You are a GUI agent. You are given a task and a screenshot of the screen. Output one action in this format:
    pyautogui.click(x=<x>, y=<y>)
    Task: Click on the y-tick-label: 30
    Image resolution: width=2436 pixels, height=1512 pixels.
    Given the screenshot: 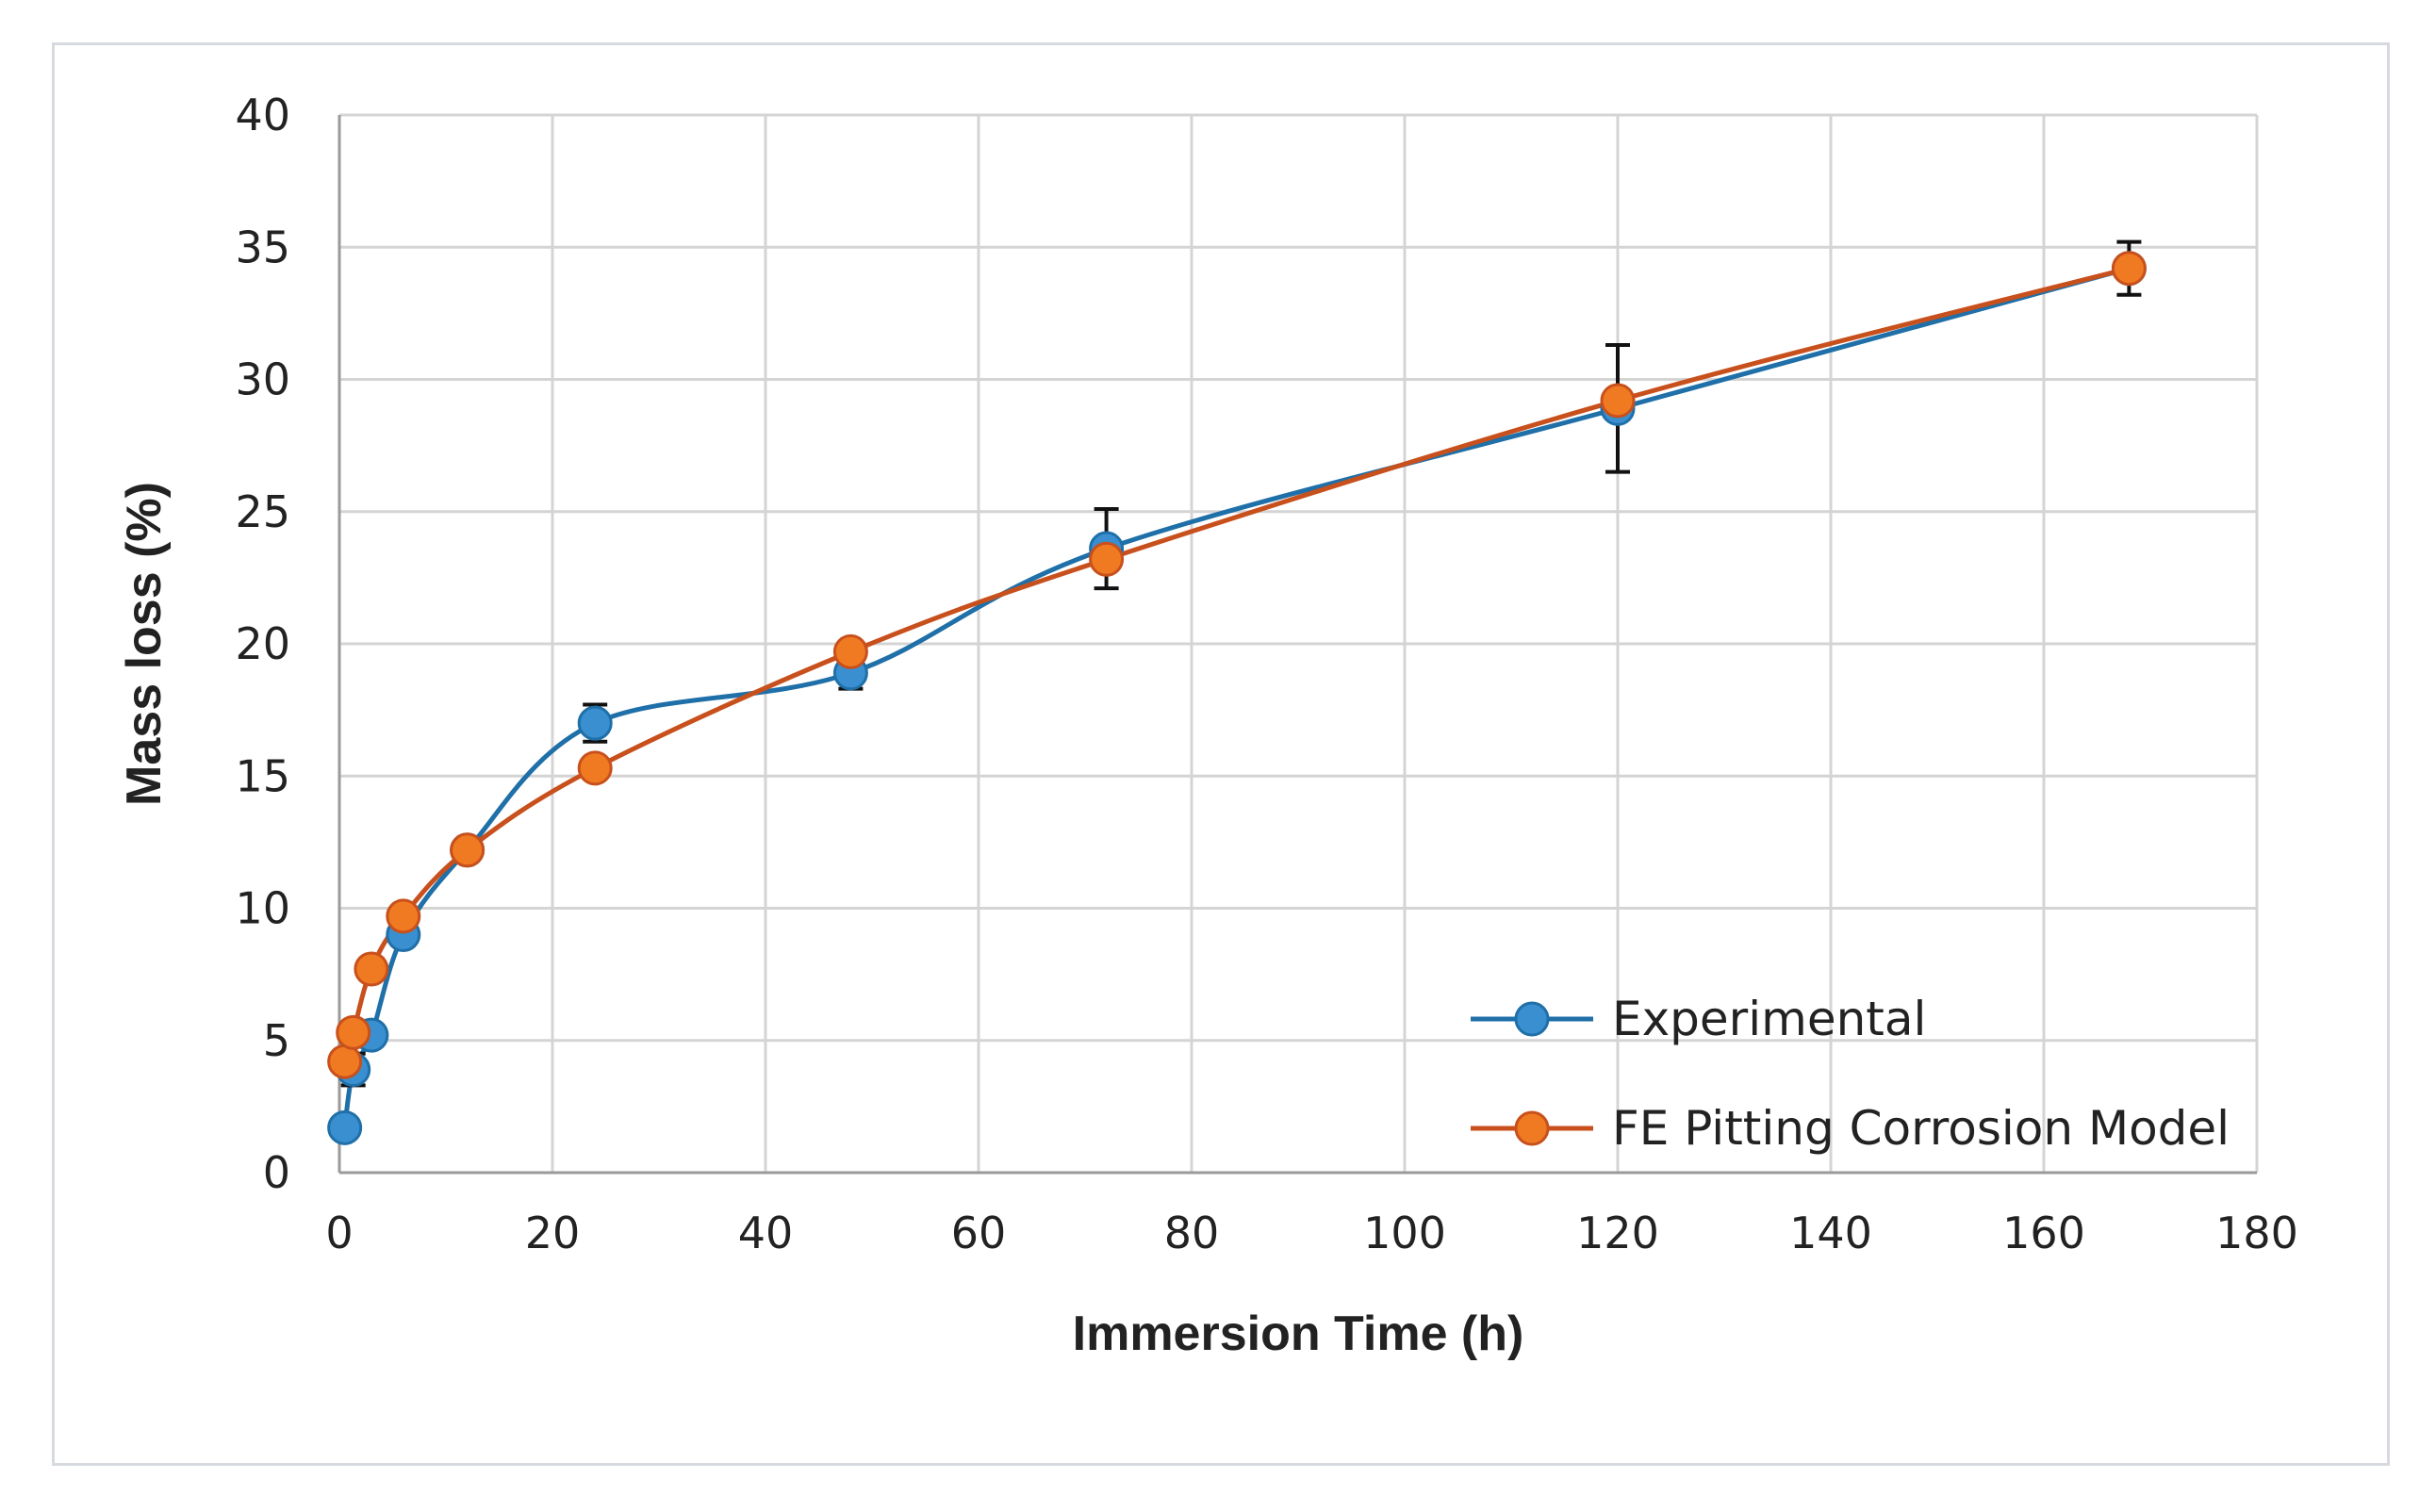 What is the action you would take?
    pyautogui.click(x=262, y=380)
    